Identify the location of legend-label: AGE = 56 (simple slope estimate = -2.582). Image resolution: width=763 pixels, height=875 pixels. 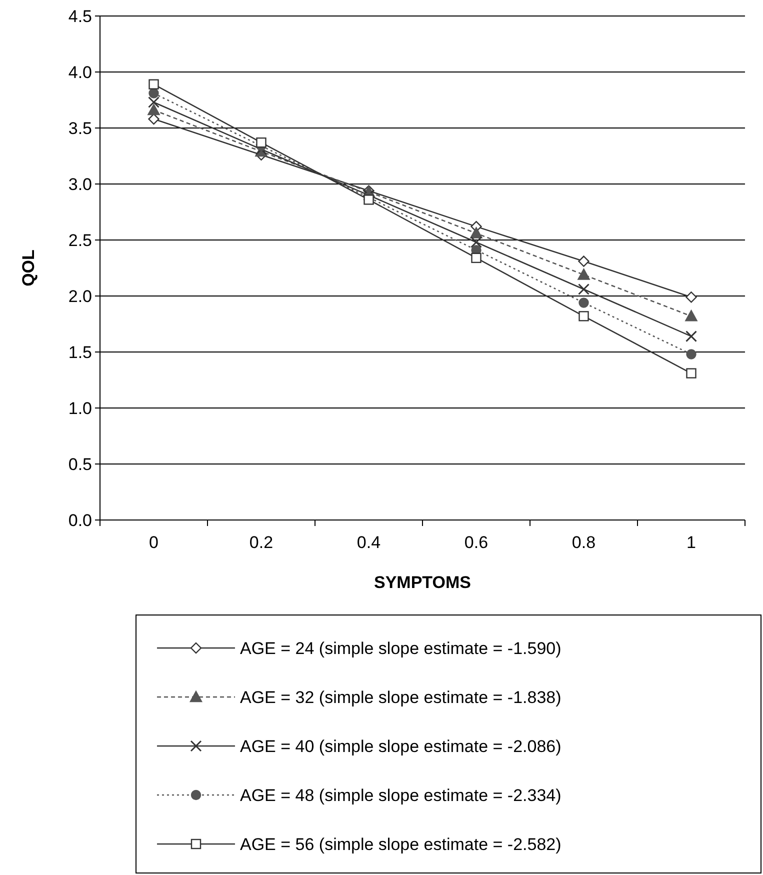
(401, 844).